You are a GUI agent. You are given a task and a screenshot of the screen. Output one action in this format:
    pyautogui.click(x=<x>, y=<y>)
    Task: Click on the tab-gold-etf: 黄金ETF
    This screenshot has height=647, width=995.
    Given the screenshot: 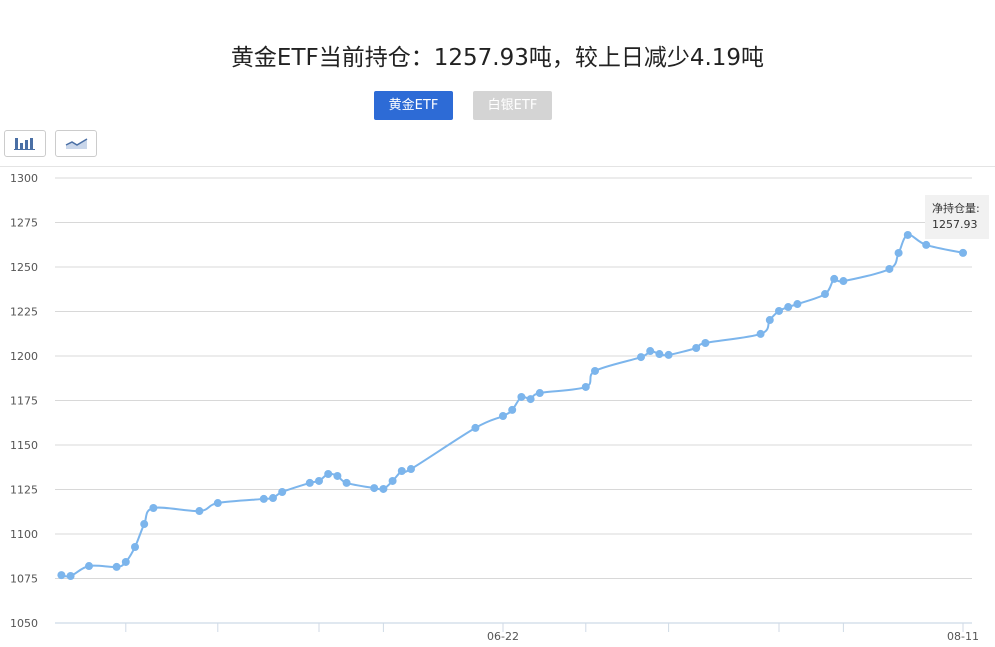 What is the action you would take?
    pyautogui.click(x=413, y=105)
    